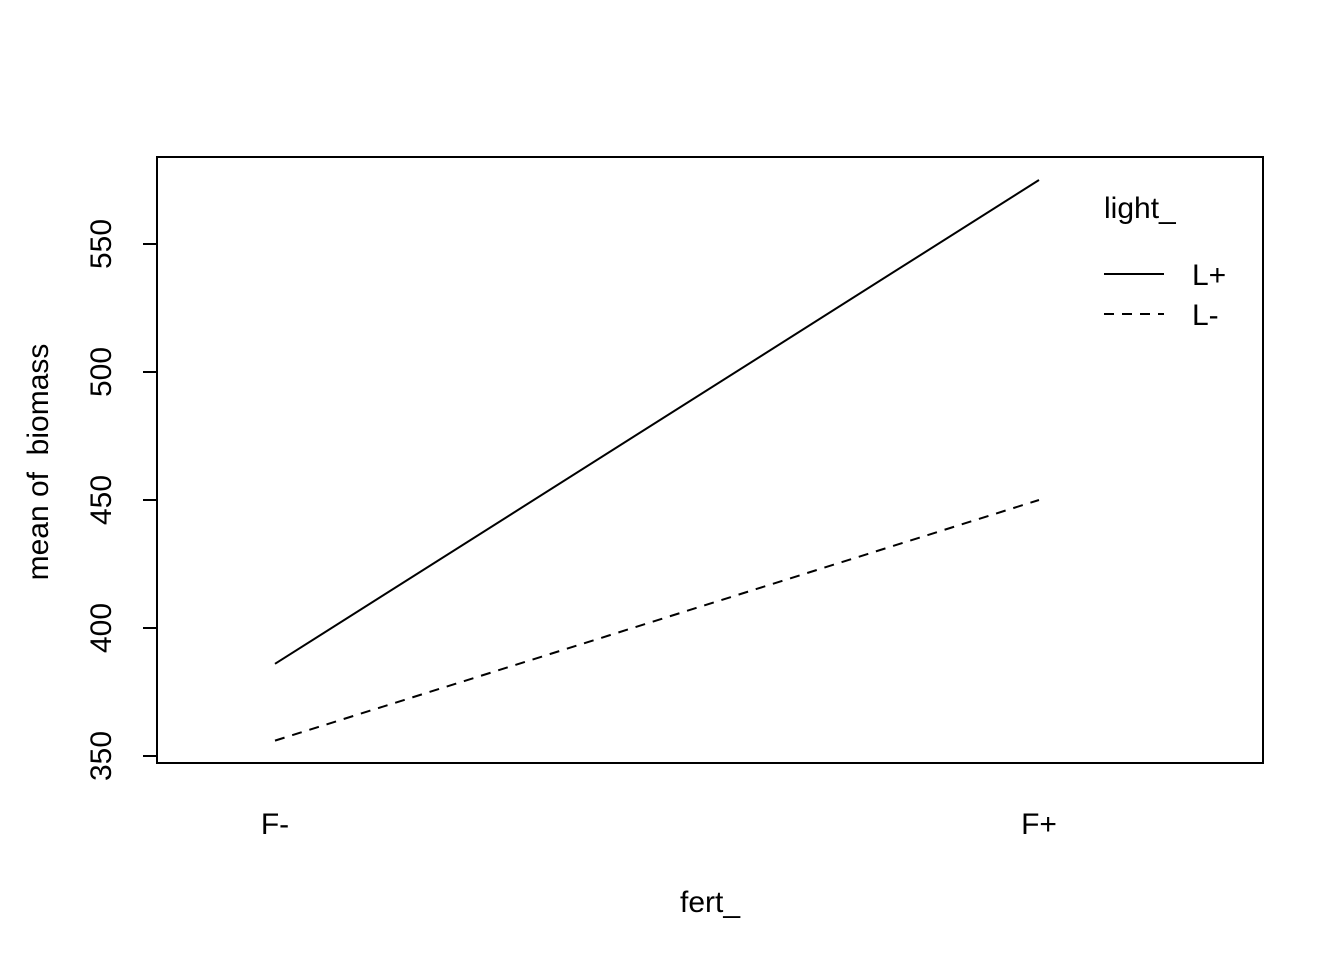 The image size is (1344, 960). What do you see at coordinates (1165, 262) in the screenshot?
I see `legend: light_ L+ L-` at bounding box center [1165, 262].